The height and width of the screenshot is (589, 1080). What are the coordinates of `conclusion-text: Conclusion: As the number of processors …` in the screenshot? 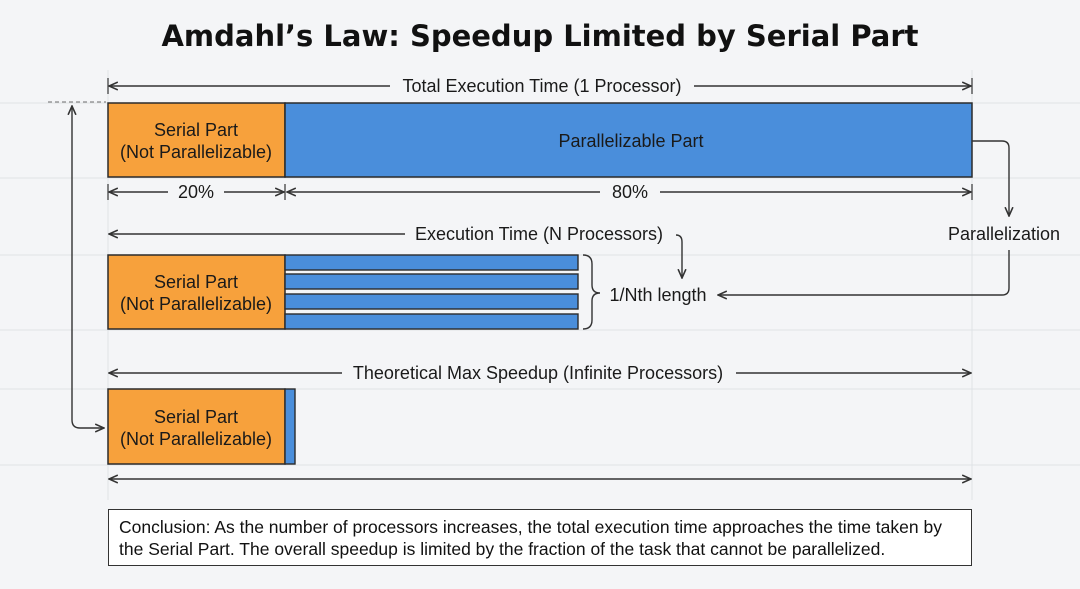 It's located at (530, 538).